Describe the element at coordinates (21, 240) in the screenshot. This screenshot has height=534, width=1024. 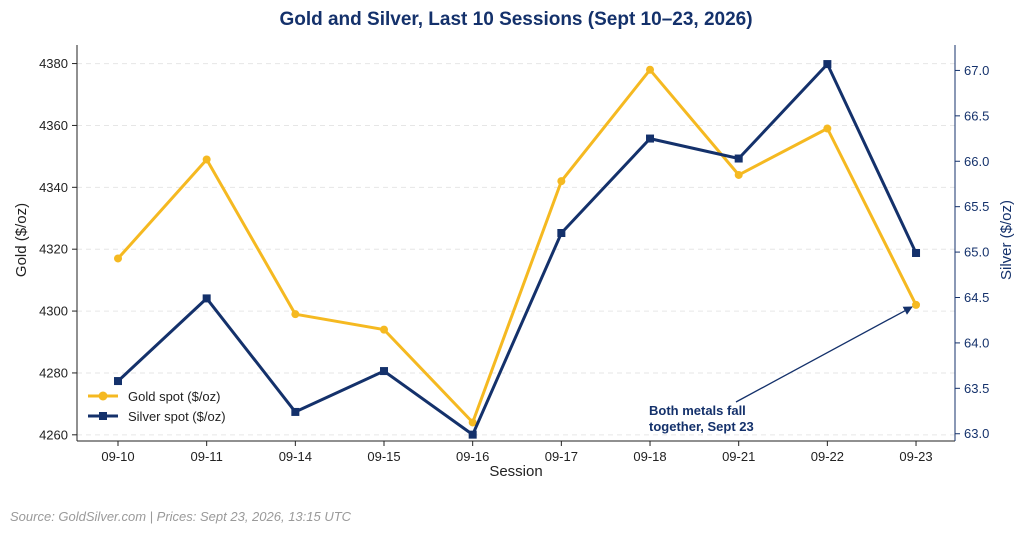
I see `left-axis-label: Gold ($/oz)` at that location.